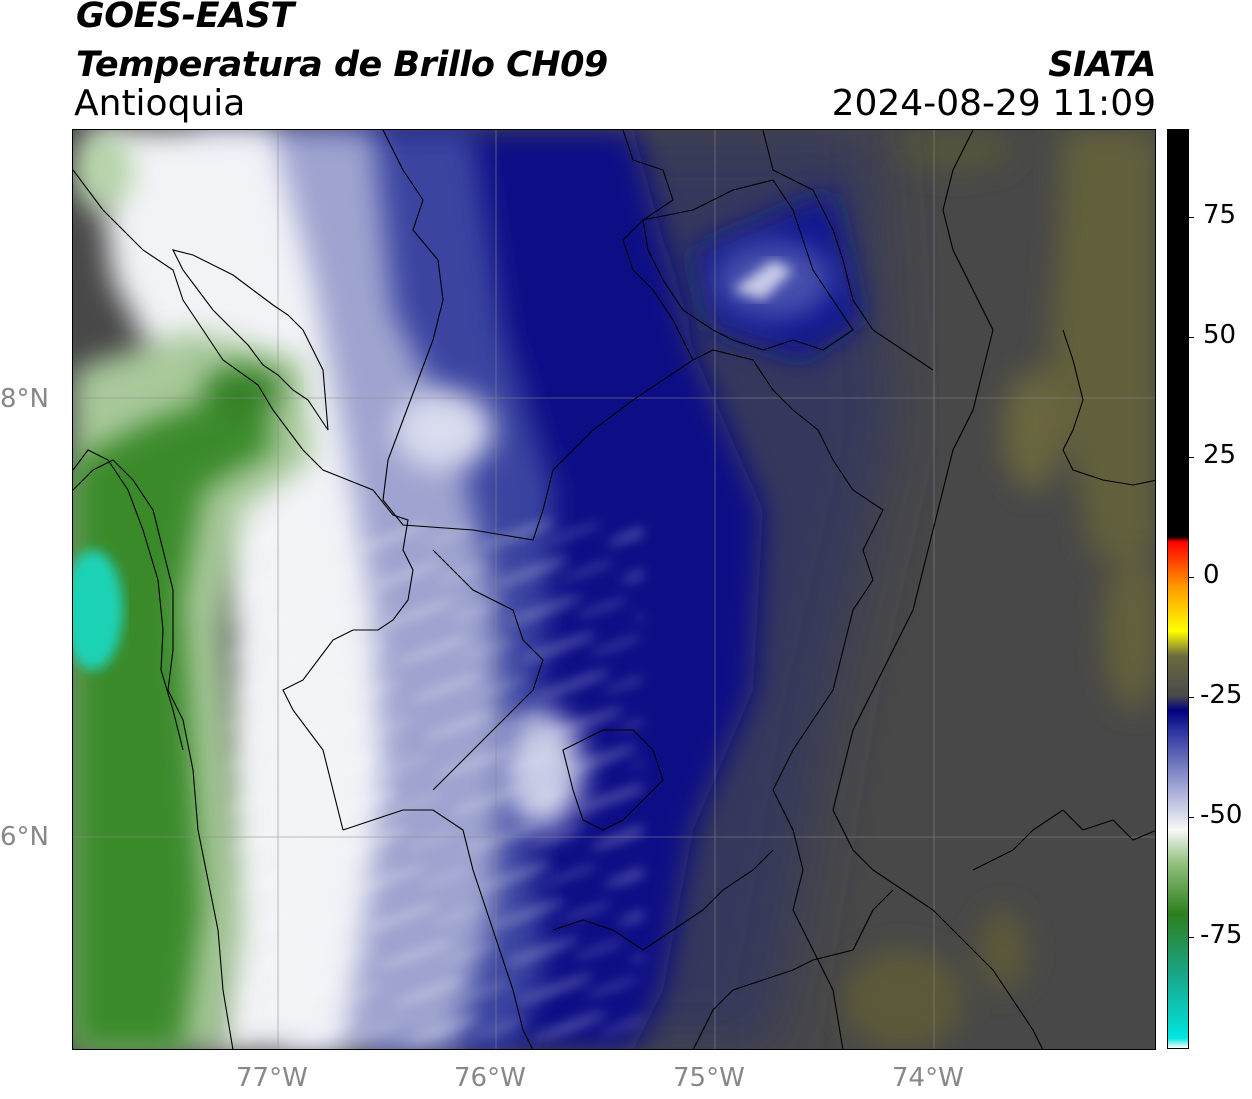  I want to click on medellin-area, so click(613, 780).